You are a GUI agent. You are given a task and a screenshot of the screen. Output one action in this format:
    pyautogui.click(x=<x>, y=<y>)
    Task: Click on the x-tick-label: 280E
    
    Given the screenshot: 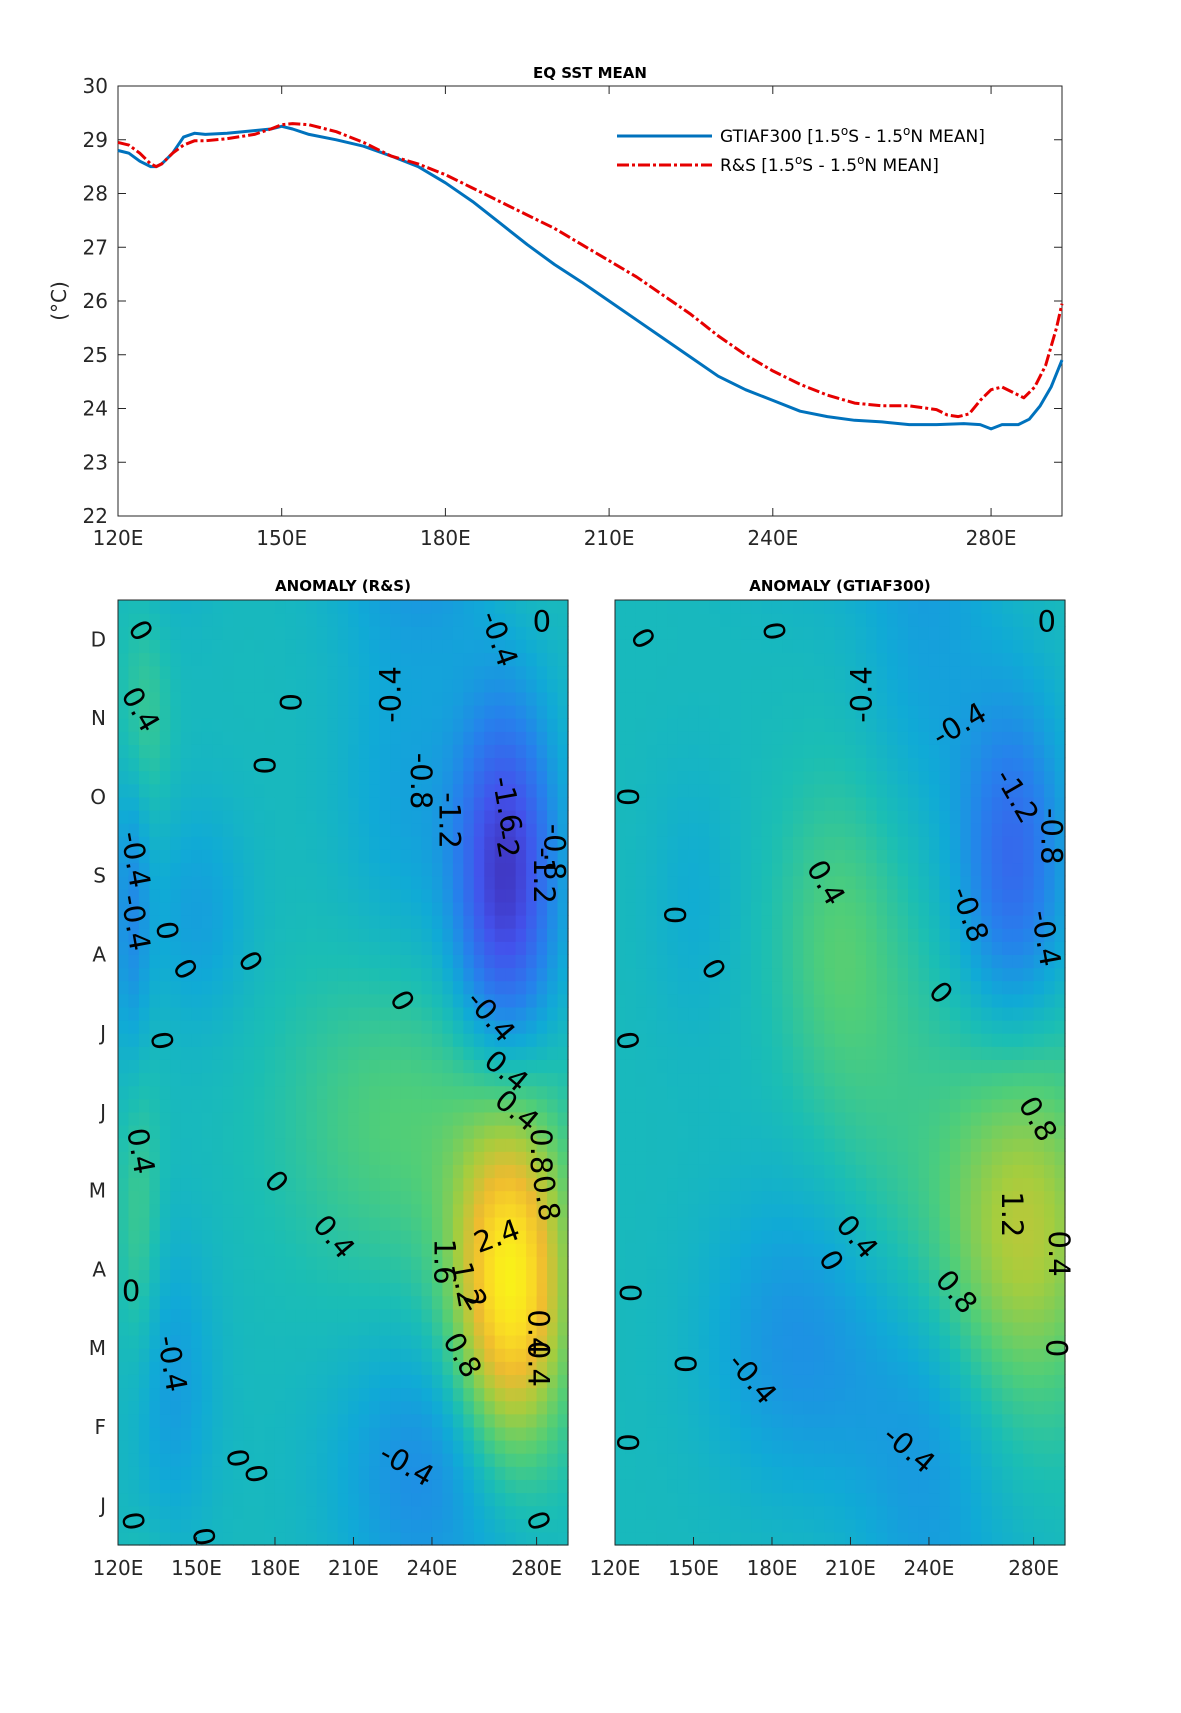 What is the action you would take?
    pyautogui.click(x=991, y=538)
    